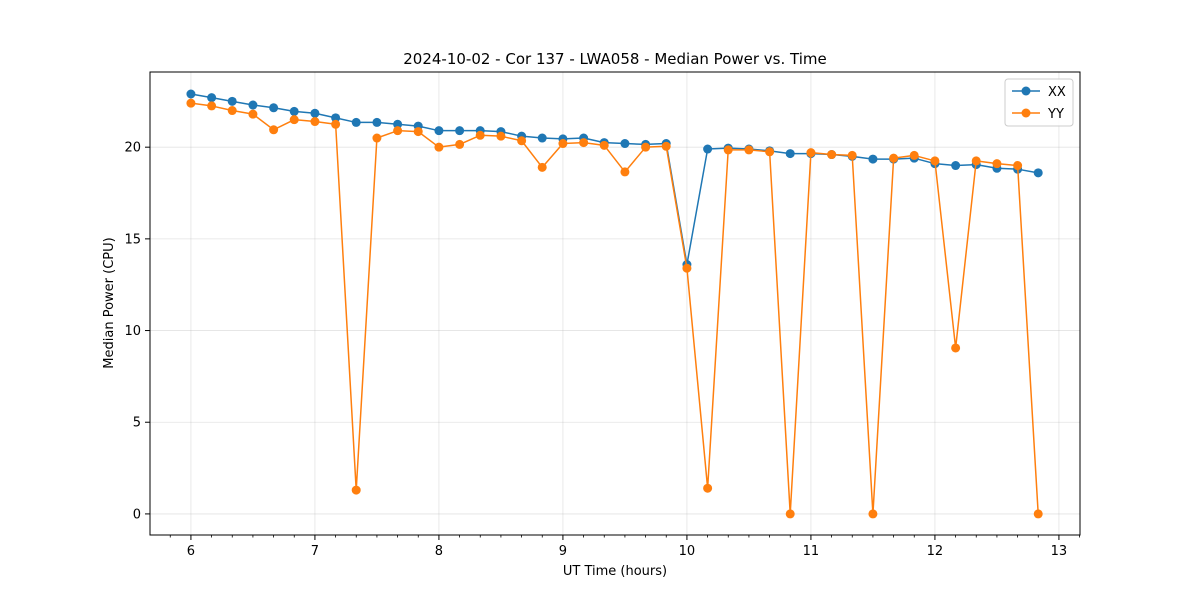 This screenshot has width=1200, height=600. What do you see at coordinates (811, 551) in the screenshot?
I see `x-tick-label: 11` at bounding box center [811, 551].